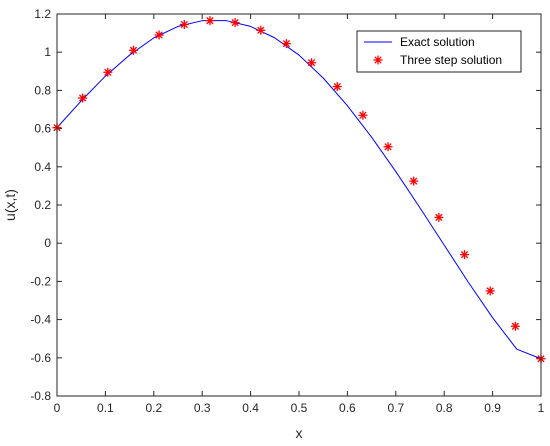 The image size is (550, 446). Describe the element at coordinates (42, 129) in the screenshot. I see `y-tick-label: 0.6` at that location.